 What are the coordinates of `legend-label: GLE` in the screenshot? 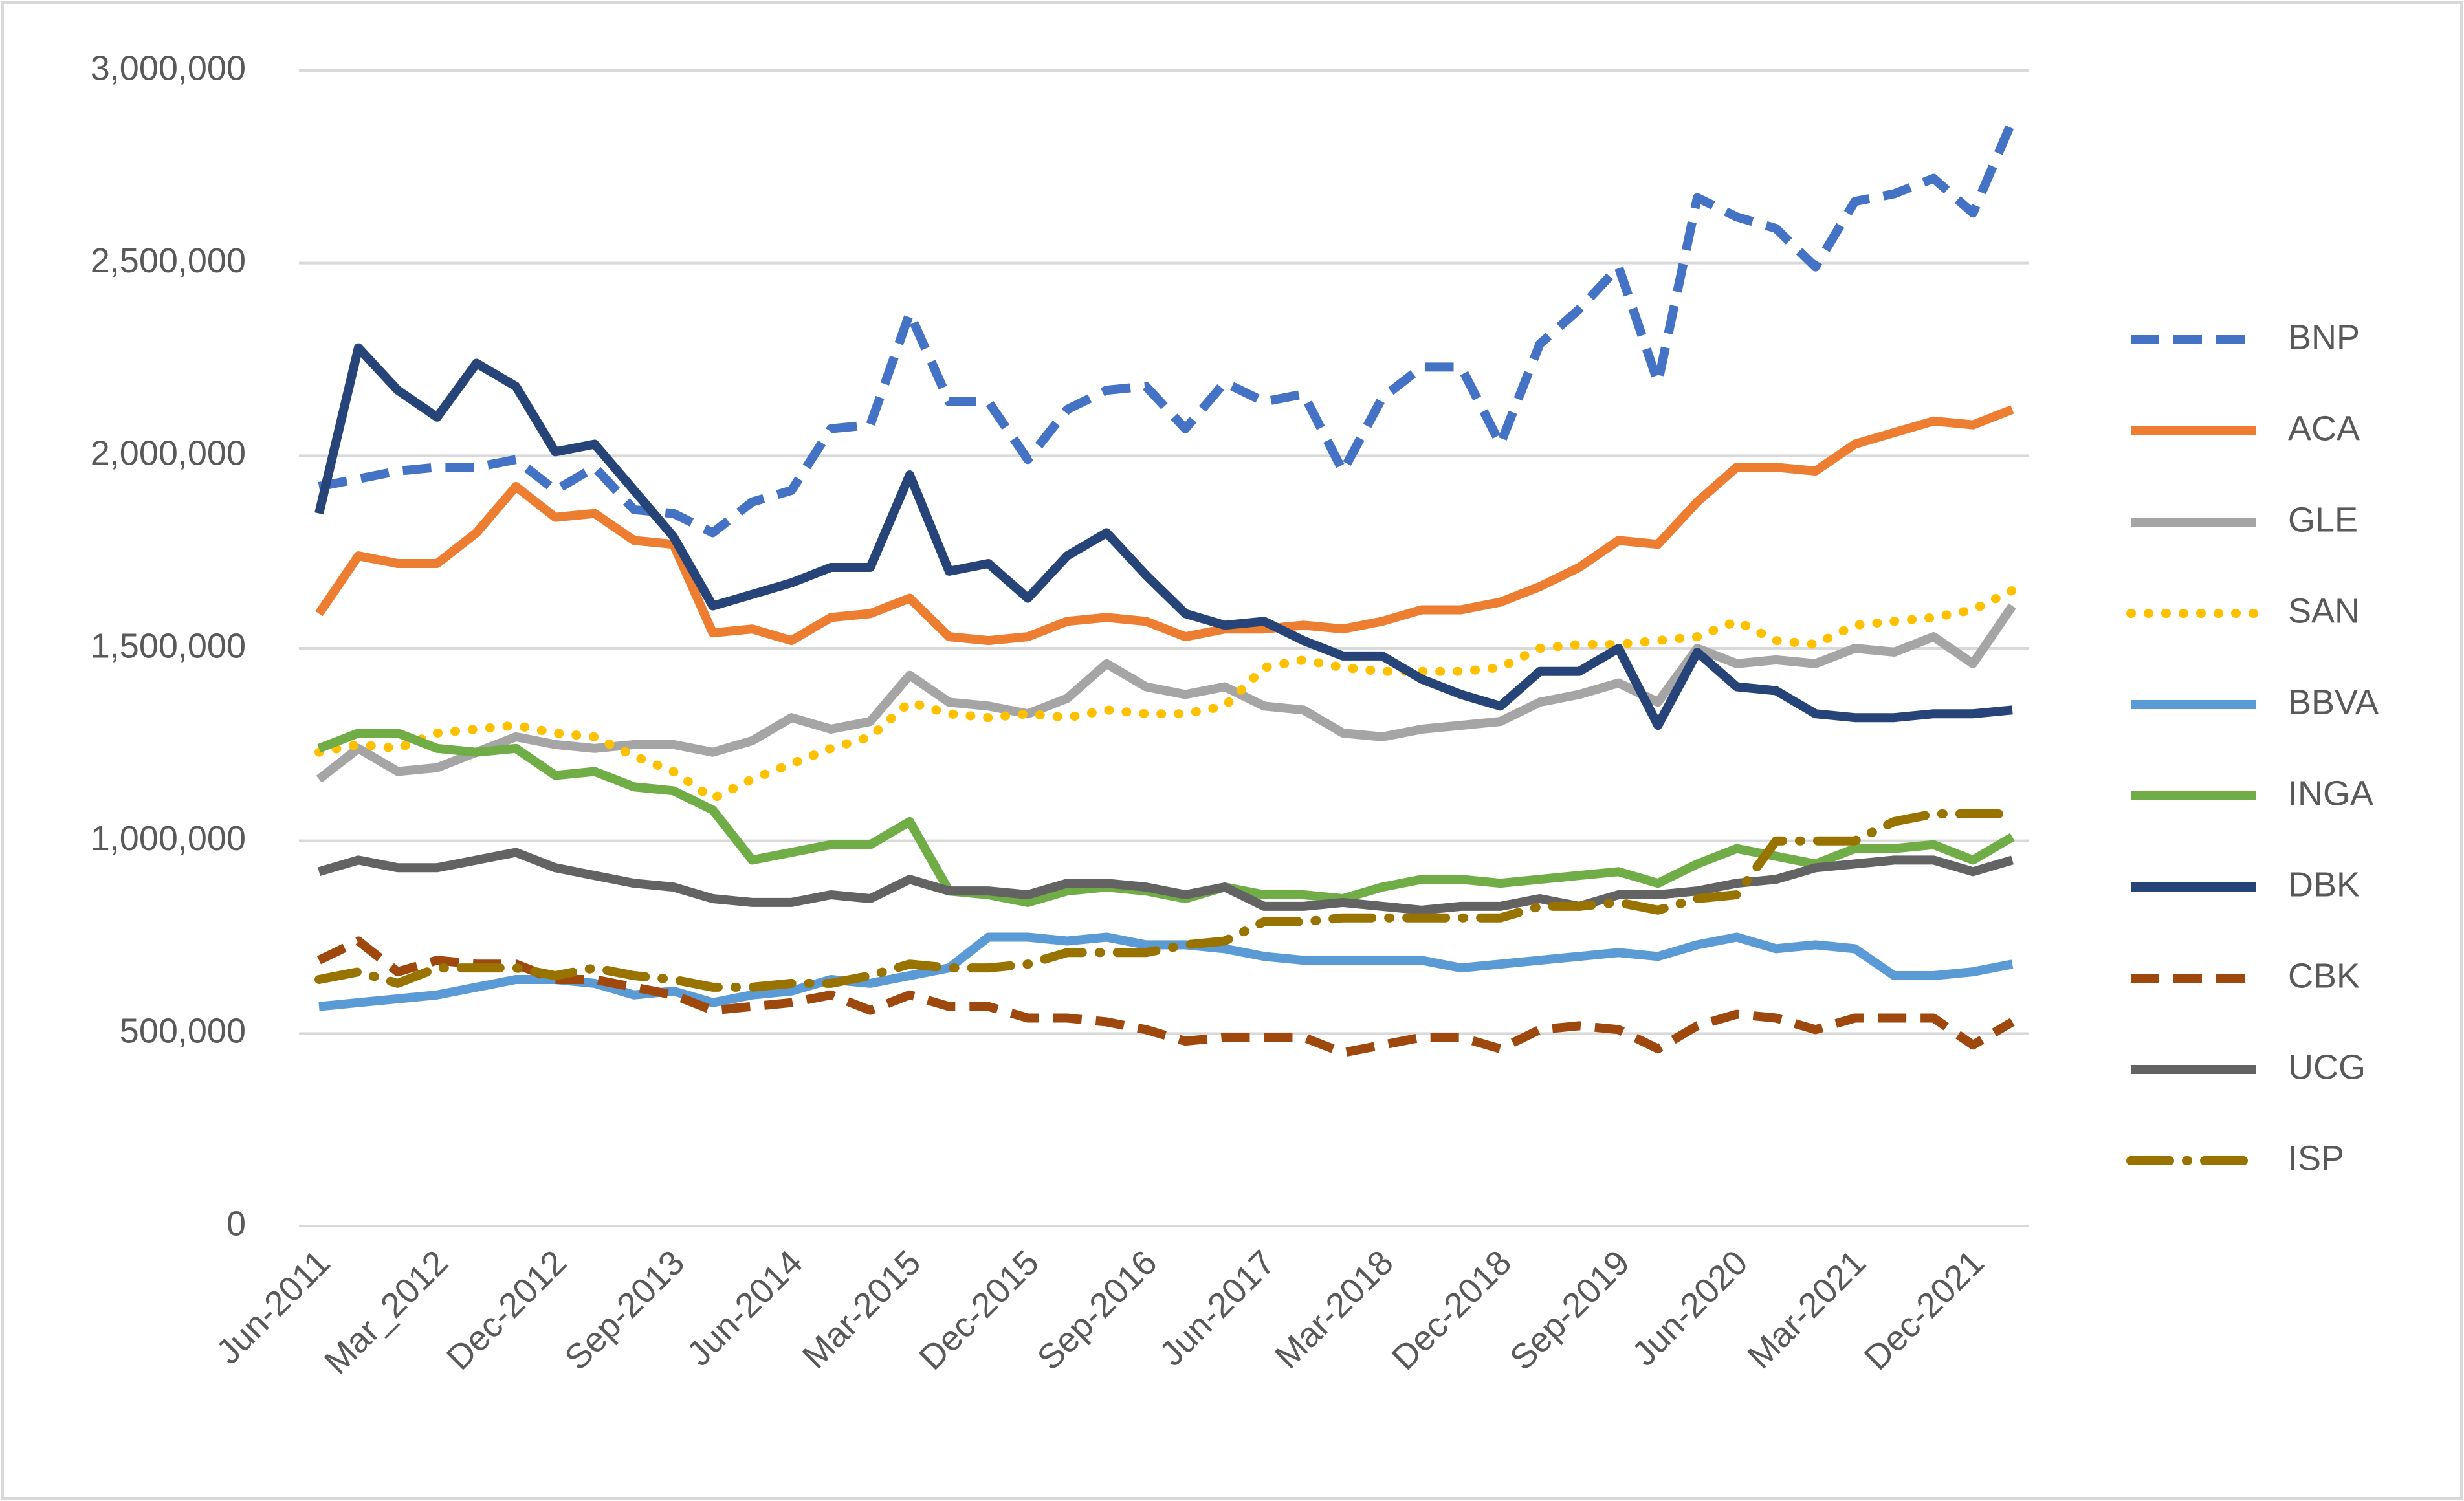 It's located at (2323, 519).